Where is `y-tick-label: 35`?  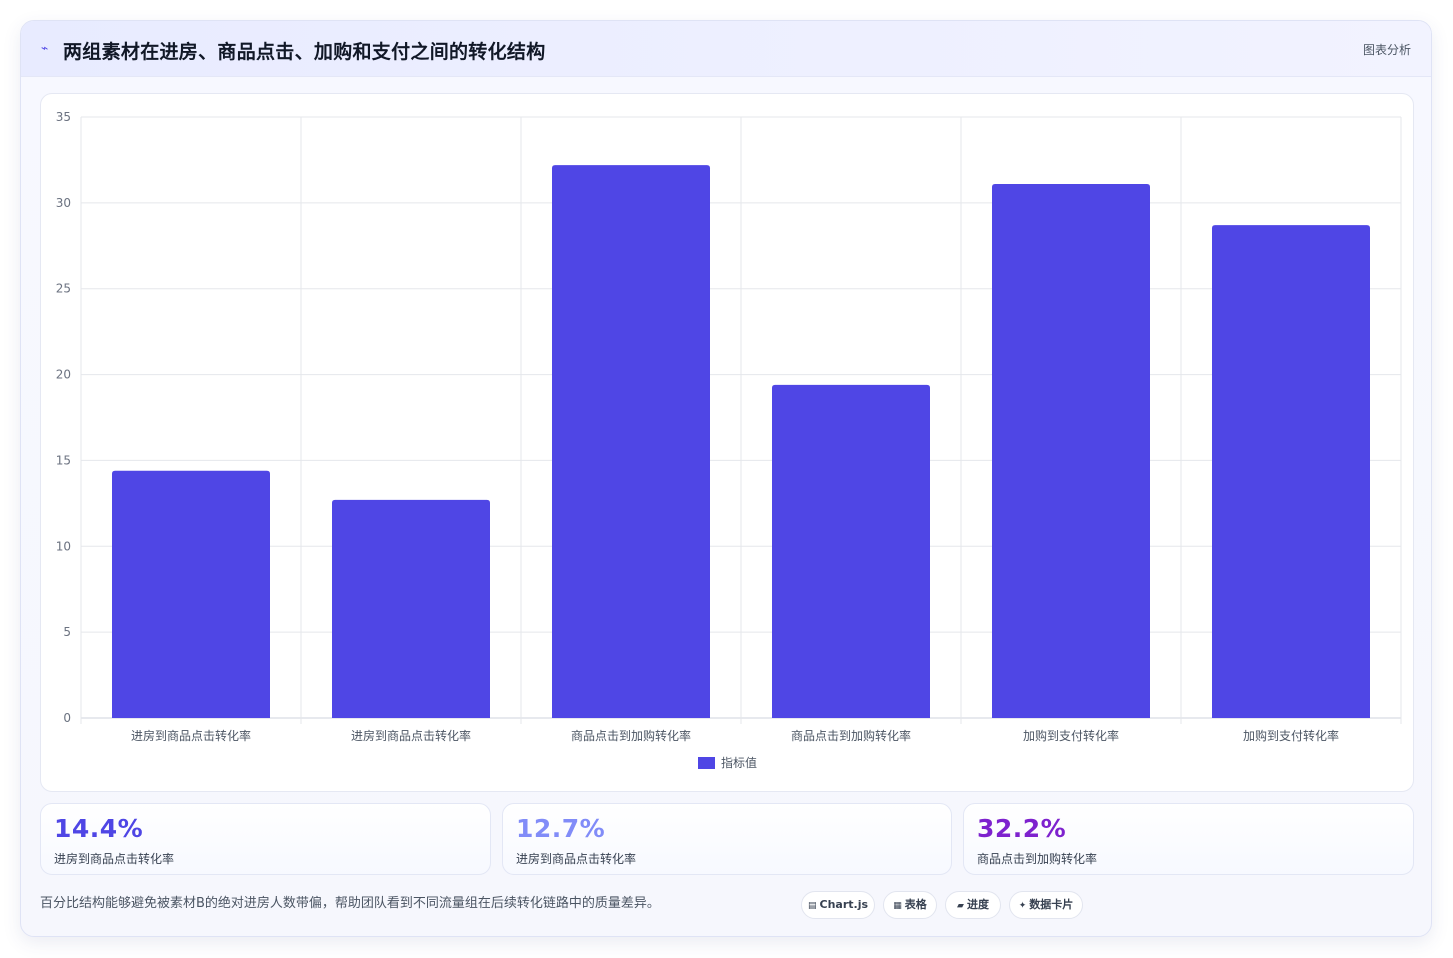 y-tick-label: 35 is located at coordinates (63, 117).